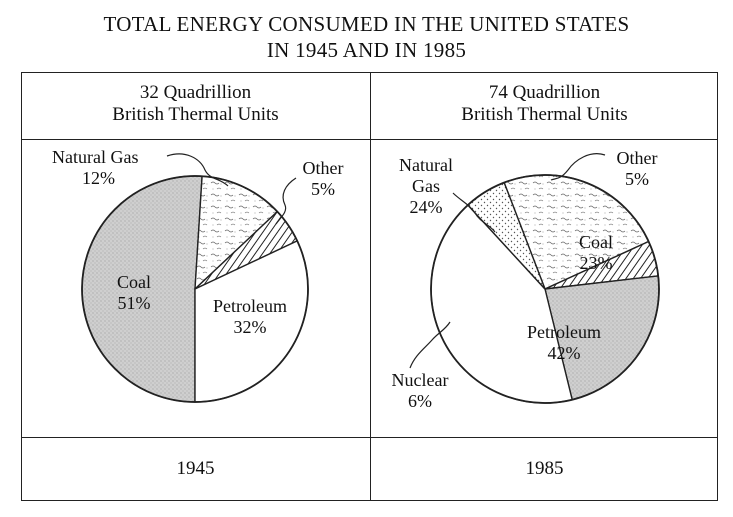 This screenshot has width=733, height=517. I want to click on label-petroleum-1945-name: Petroleum, so click(250, 306).